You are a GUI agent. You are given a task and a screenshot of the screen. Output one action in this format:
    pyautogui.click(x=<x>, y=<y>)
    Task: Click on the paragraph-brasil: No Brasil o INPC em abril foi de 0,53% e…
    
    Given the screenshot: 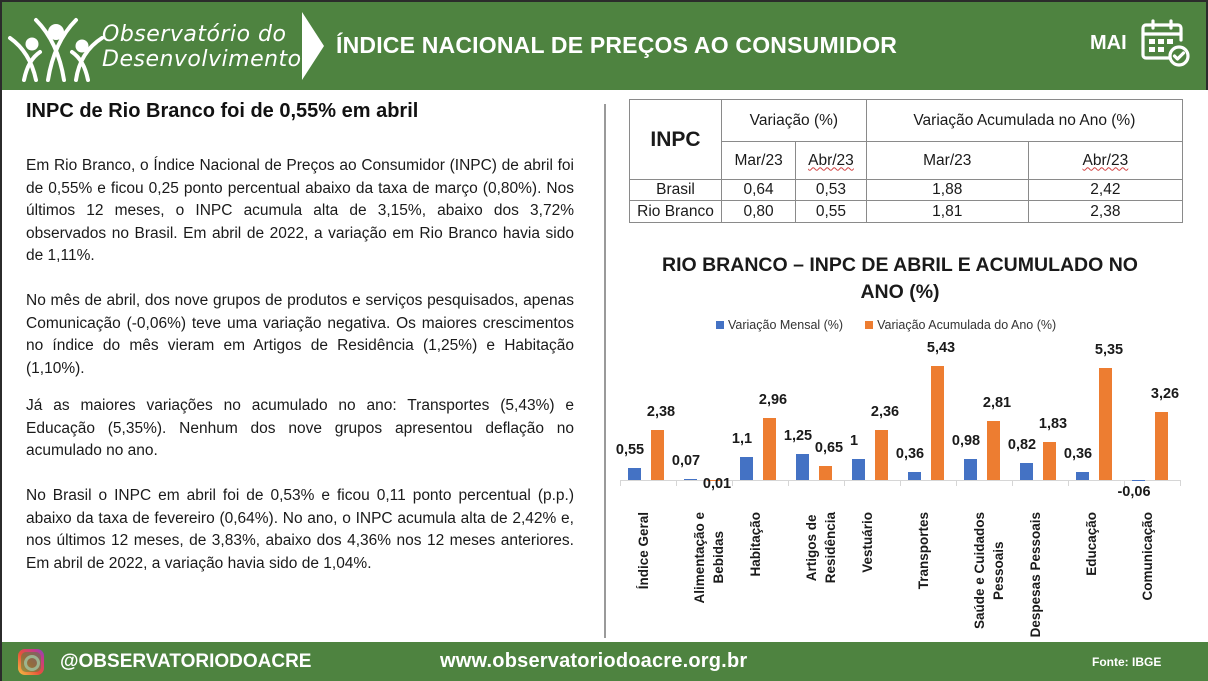 What is the action you would take?
    pyautogui.click(x=300, y=529)
    